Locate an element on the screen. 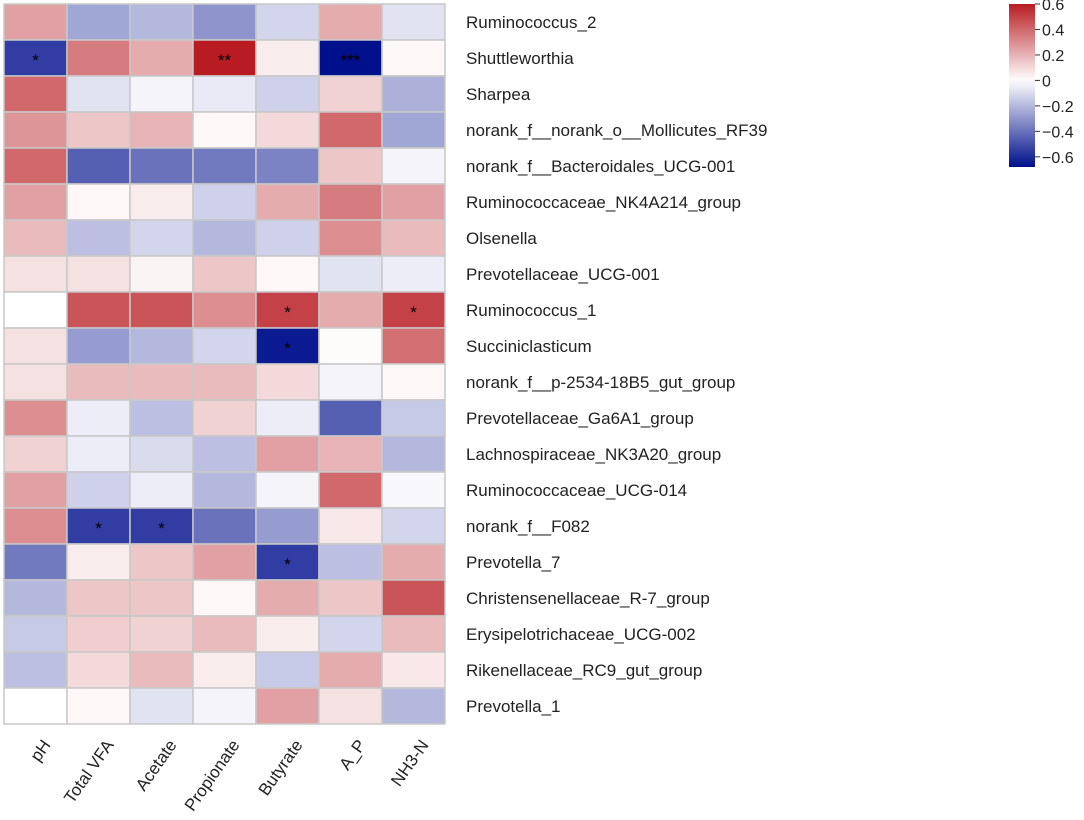  column-label: Total VFA is located at coordinates (89, 771).